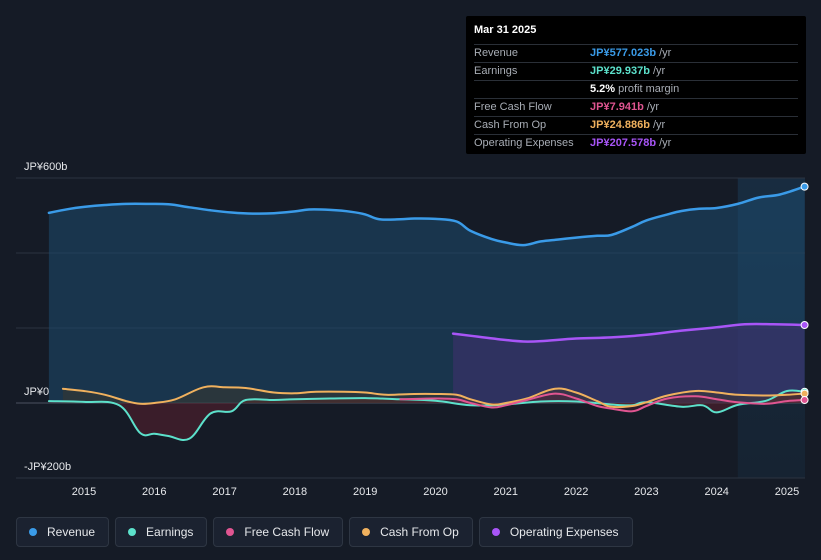 The width and height of the screenshot is (821, 560). What do you see at coordinates (787, 492) in the screenshot?
I see `x-axis-label: 2025` at bounding box center [787, 492].